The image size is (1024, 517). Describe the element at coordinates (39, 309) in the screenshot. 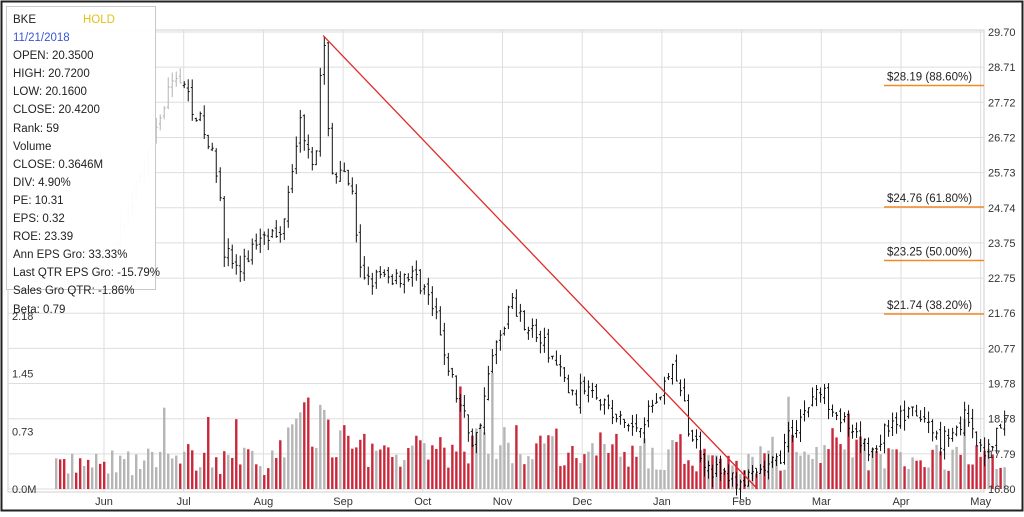

I see `info-row: Beta: 0.79` at that location.